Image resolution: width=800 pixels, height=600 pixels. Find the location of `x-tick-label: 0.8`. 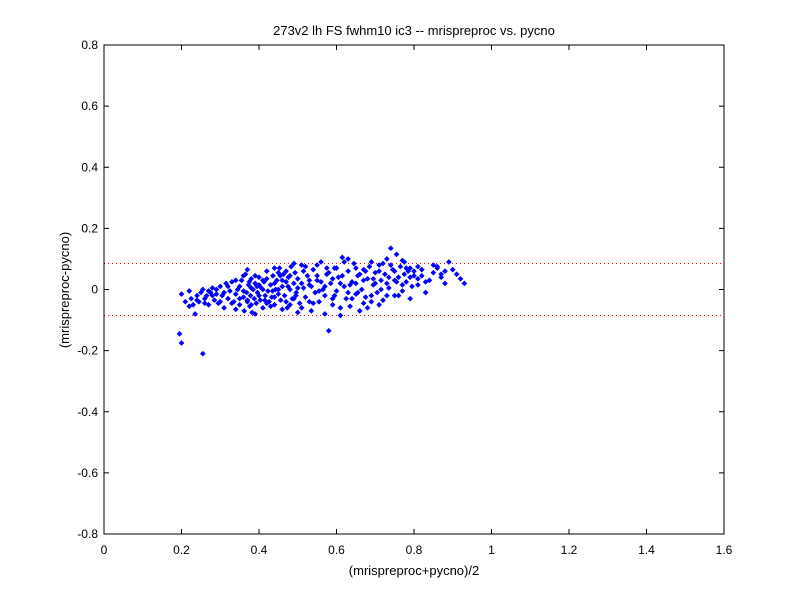

x-tick-label: 0.8 is located at coordinates (414, 550).